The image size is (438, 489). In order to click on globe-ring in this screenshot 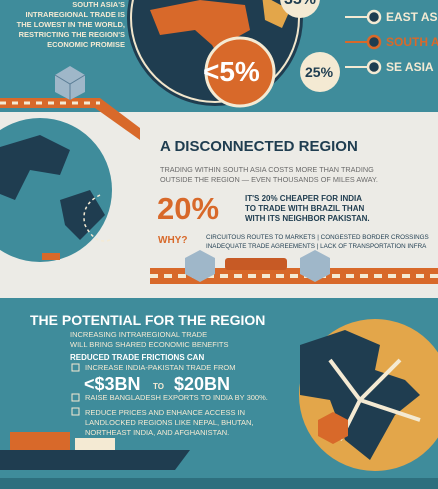, I will do `click(215, 51)`.